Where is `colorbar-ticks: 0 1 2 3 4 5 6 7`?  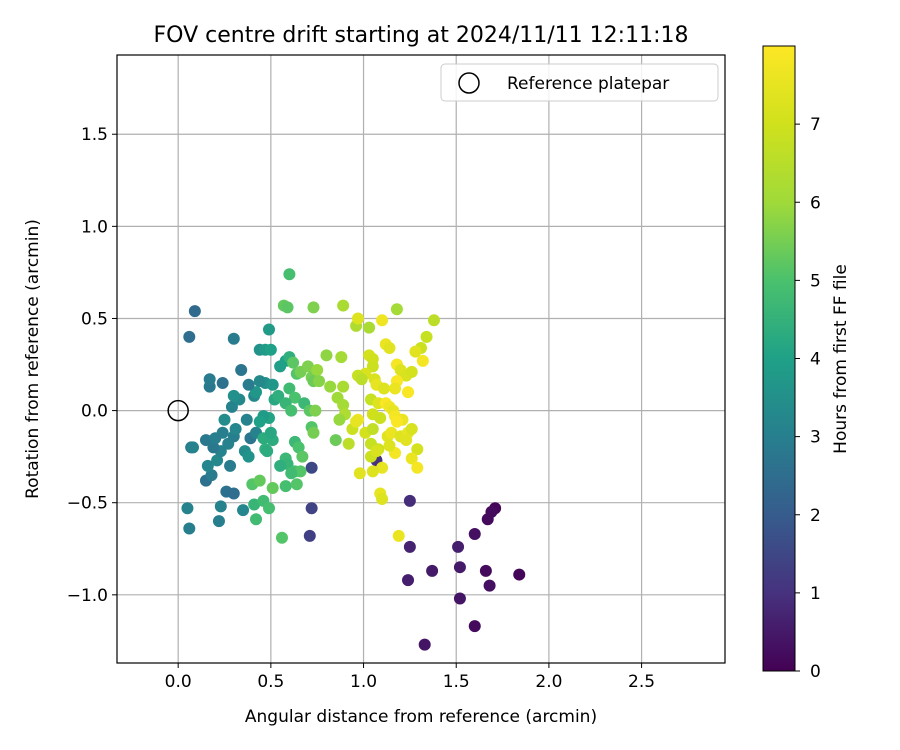
colorbar-ticks: 0 1 2 3 4 5 6 7 is located at coordinates (808, 398).